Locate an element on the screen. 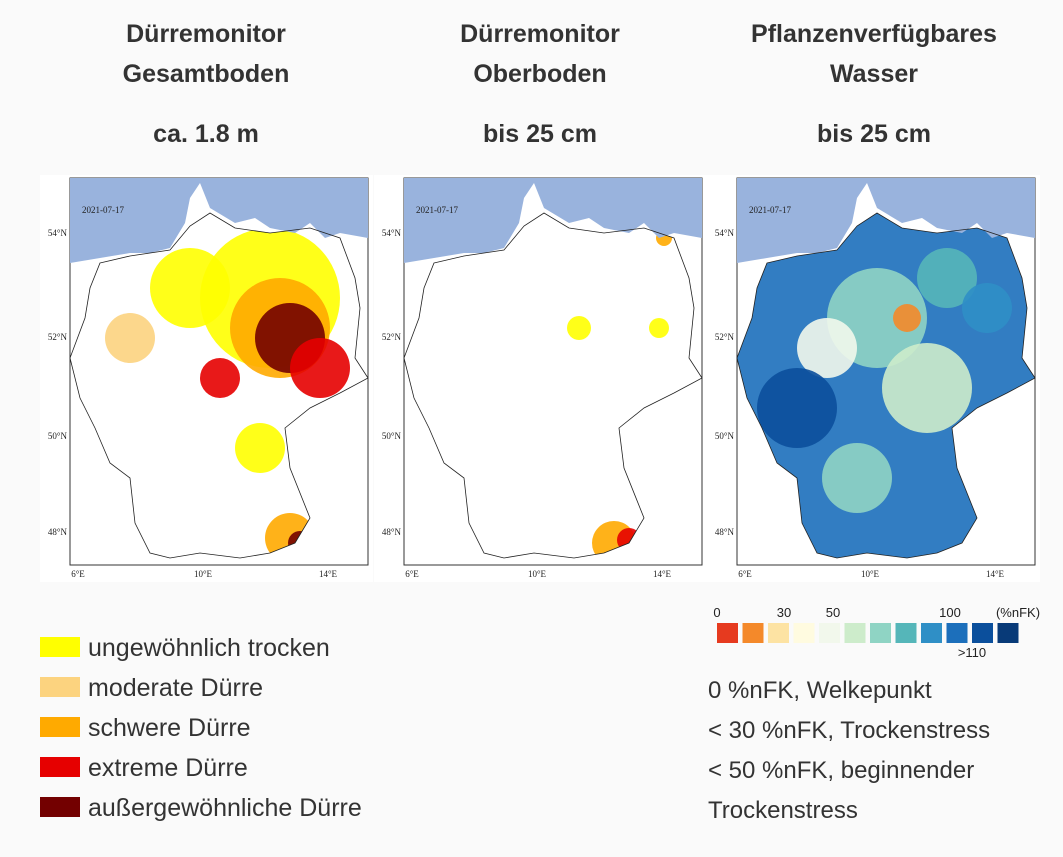 The height and width of the screenshot is (857, 1063). scale-label: 30 is located at coordinates (784, 612).